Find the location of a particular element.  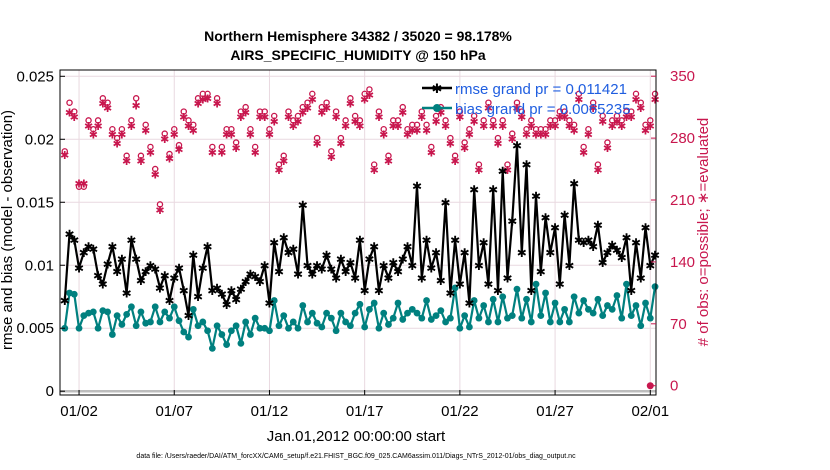

right-tick-label: 280 is located at coordinates (682, 138).